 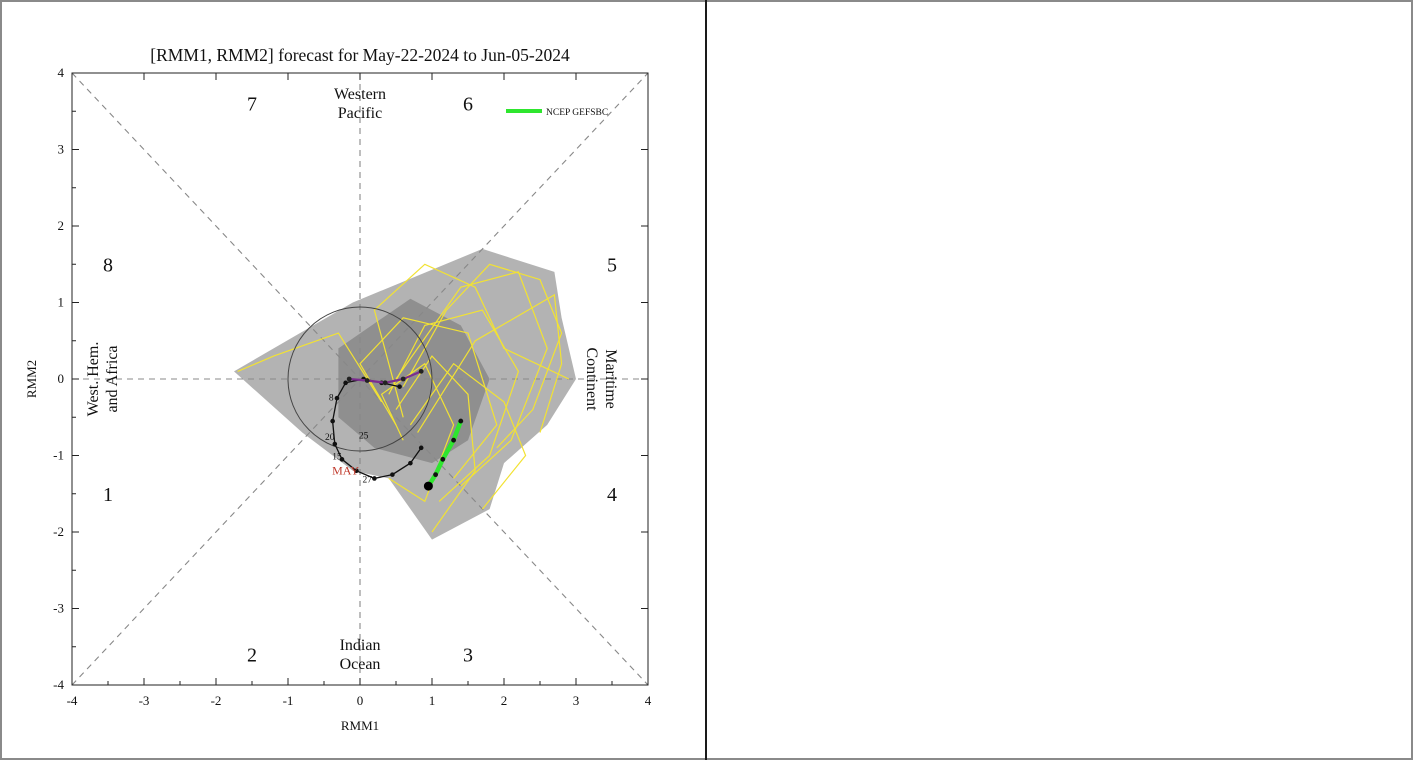 What do you see at coordinates (610, 379) in the screenshot?
I see `region-right-line1: Maritime` at bounding box center [610, 379].